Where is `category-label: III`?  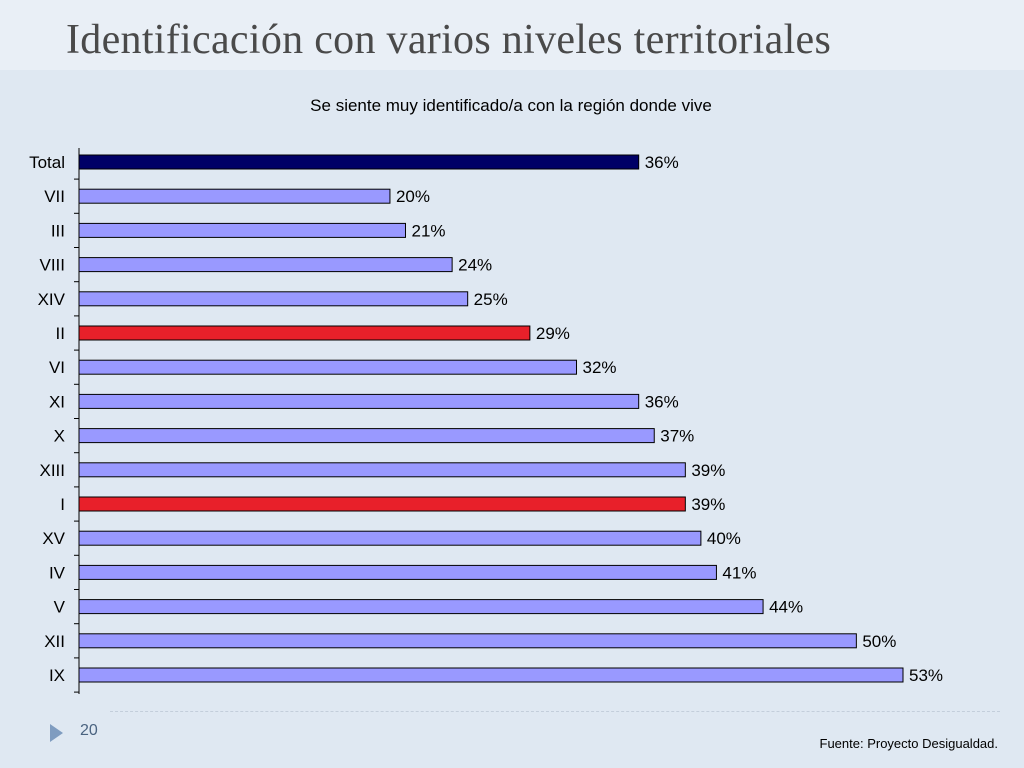
category-label: III is located at coordinates (58, 230).